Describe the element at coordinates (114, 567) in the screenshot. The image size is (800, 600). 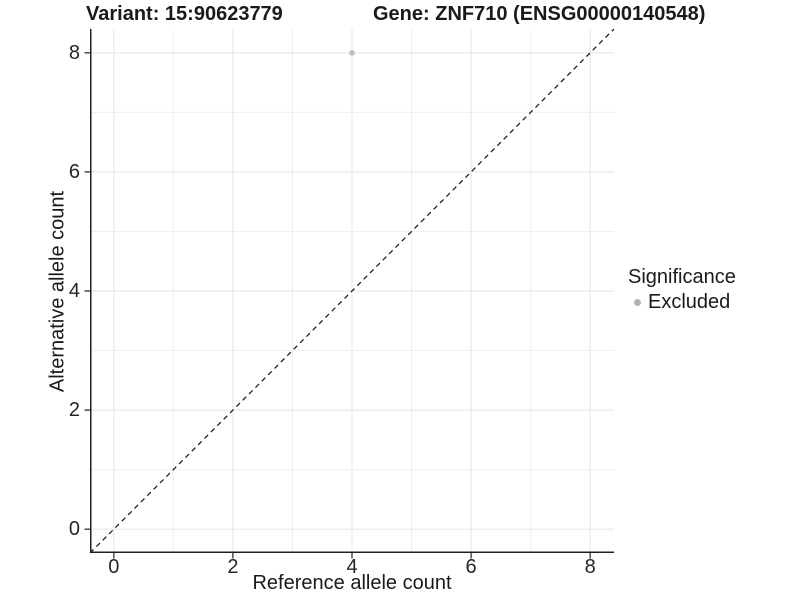
I see `x-tick-label-0: 0` at that location.